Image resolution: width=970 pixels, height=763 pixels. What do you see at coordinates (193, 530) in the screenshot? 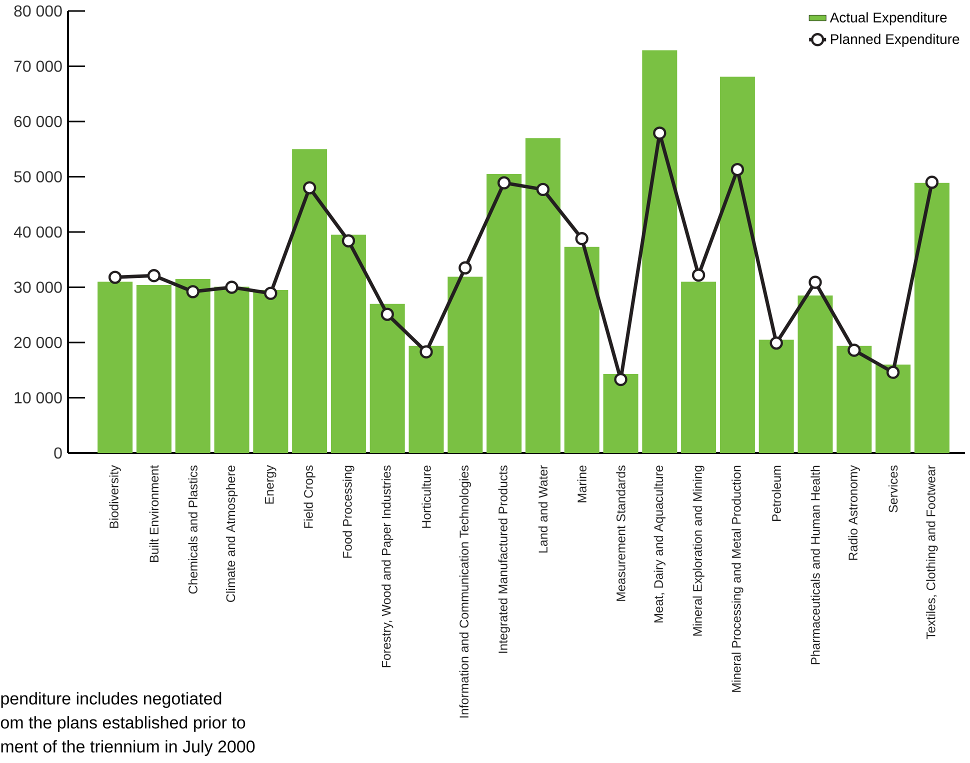
I see `x-tick-label: Chemicals and Plastics` at bounding box center [193, 530].